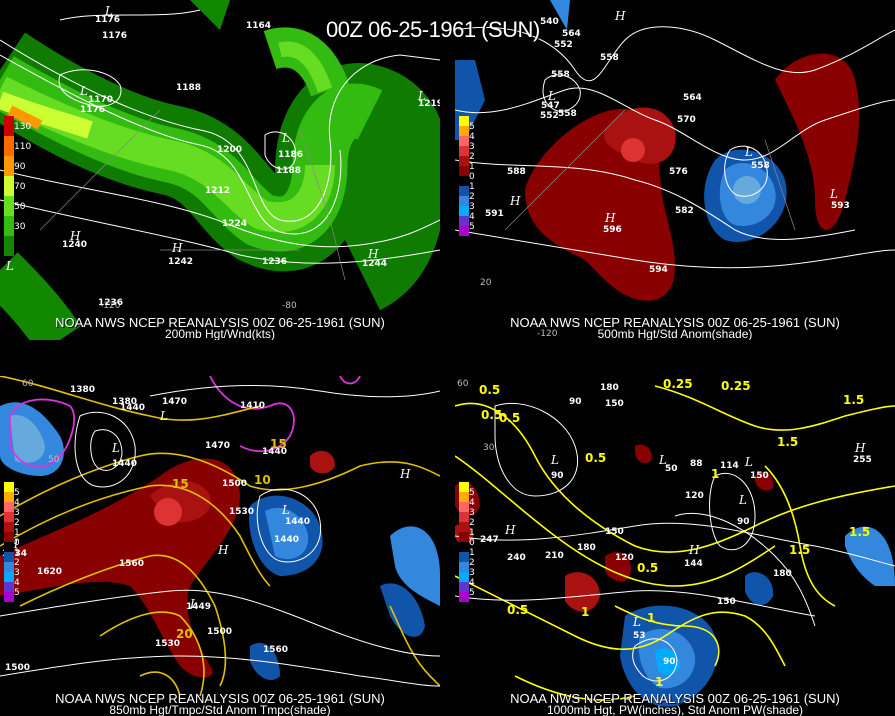 This screenshot has width=895, height=716. Describe the element at coordinates (274, 452) in the screenshot. I see `contour-label: 1440` at that location.